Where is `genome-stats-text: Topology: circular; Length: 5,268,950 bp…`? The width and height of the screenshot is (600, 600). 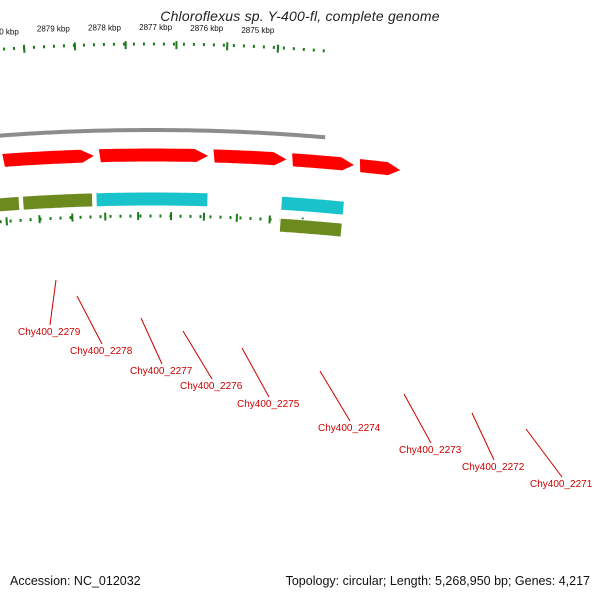 genome-stats-text: Topology: circular; Length: 5,268,950 bp… is located at coordinates (437, 581).